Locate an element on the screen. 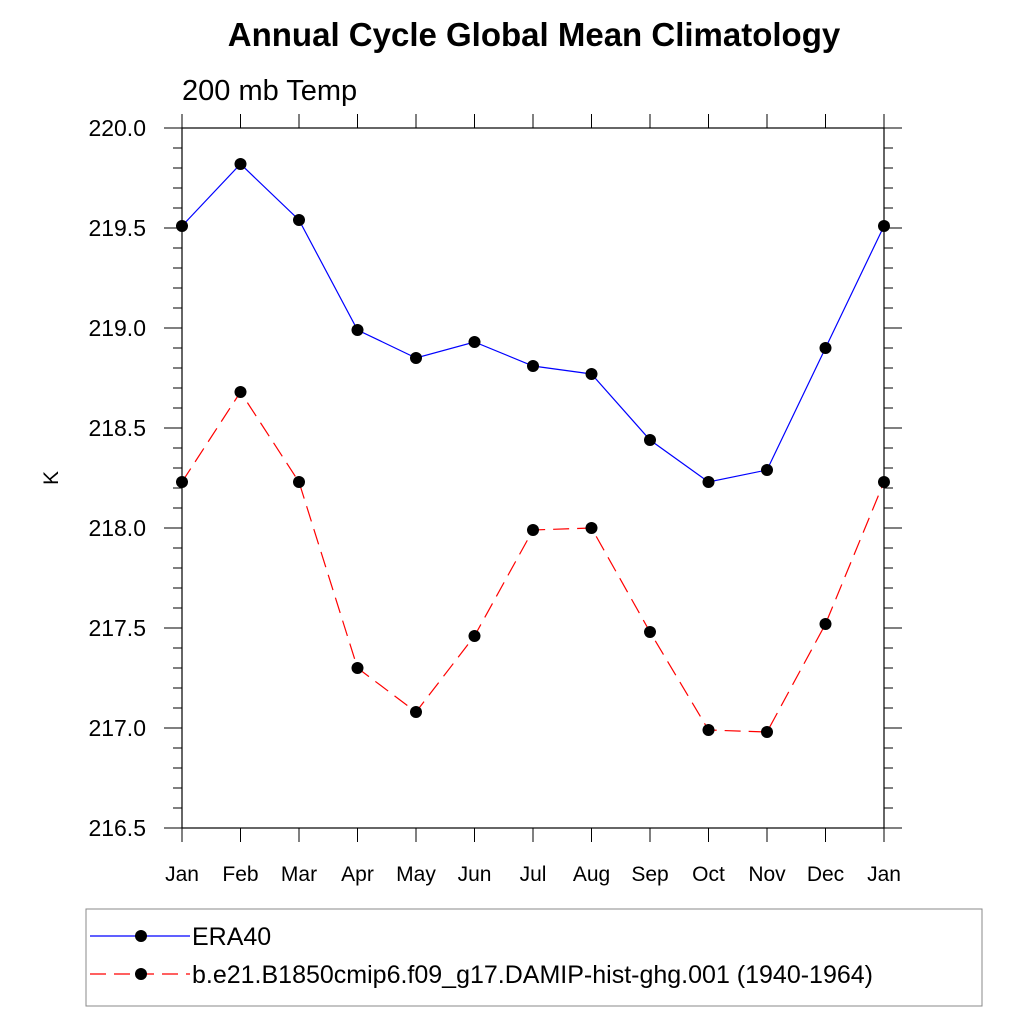  y-tick-label: 219.0 is located at coordinates (117, 328).